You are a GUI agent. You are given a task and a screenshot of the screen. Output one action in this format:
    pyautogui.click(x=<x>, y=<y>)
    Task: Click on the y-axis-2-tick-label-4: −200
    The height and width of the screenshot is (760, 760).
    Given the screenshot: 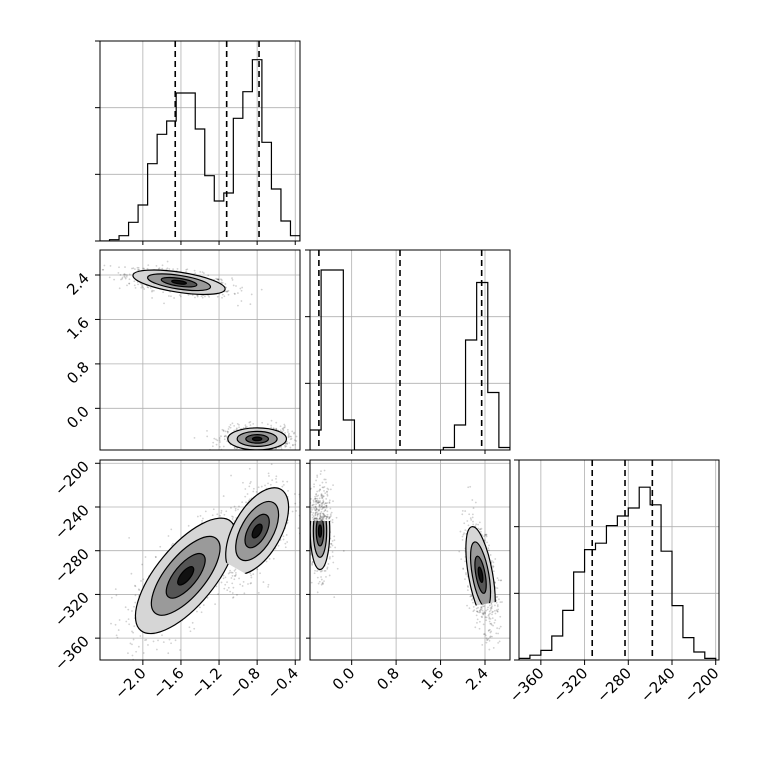 What is the action you would take?
    pyautogui.click(x=72, y=478)
    